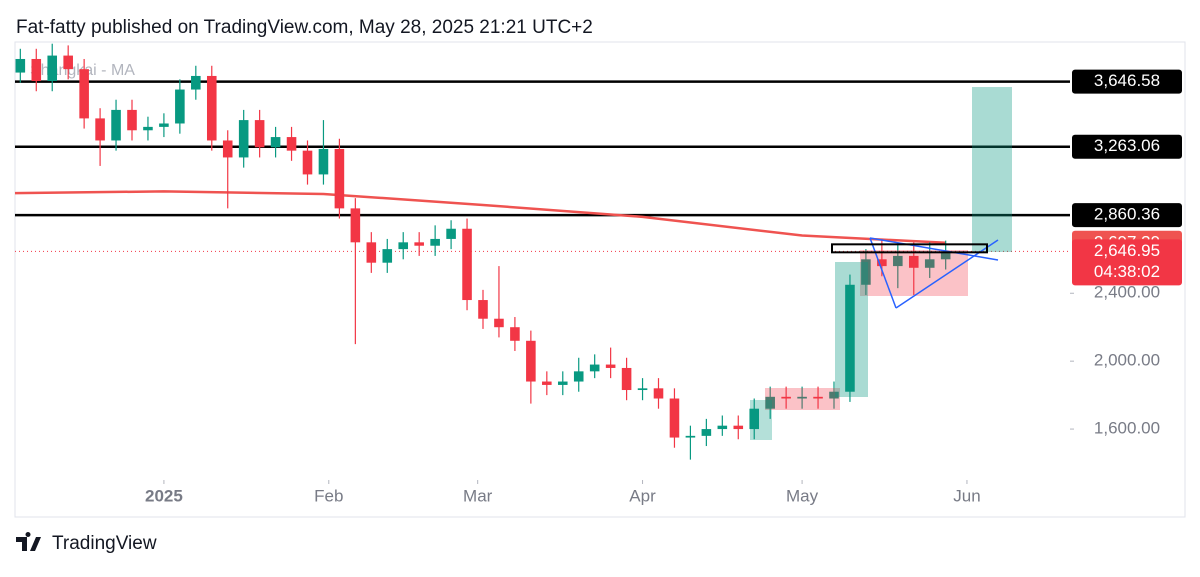 Image resolution: width=1200 pixels, height=577 pixels. Describe the element at coordinates (909, 248) in the screenshot. I see `range-box` at that location.